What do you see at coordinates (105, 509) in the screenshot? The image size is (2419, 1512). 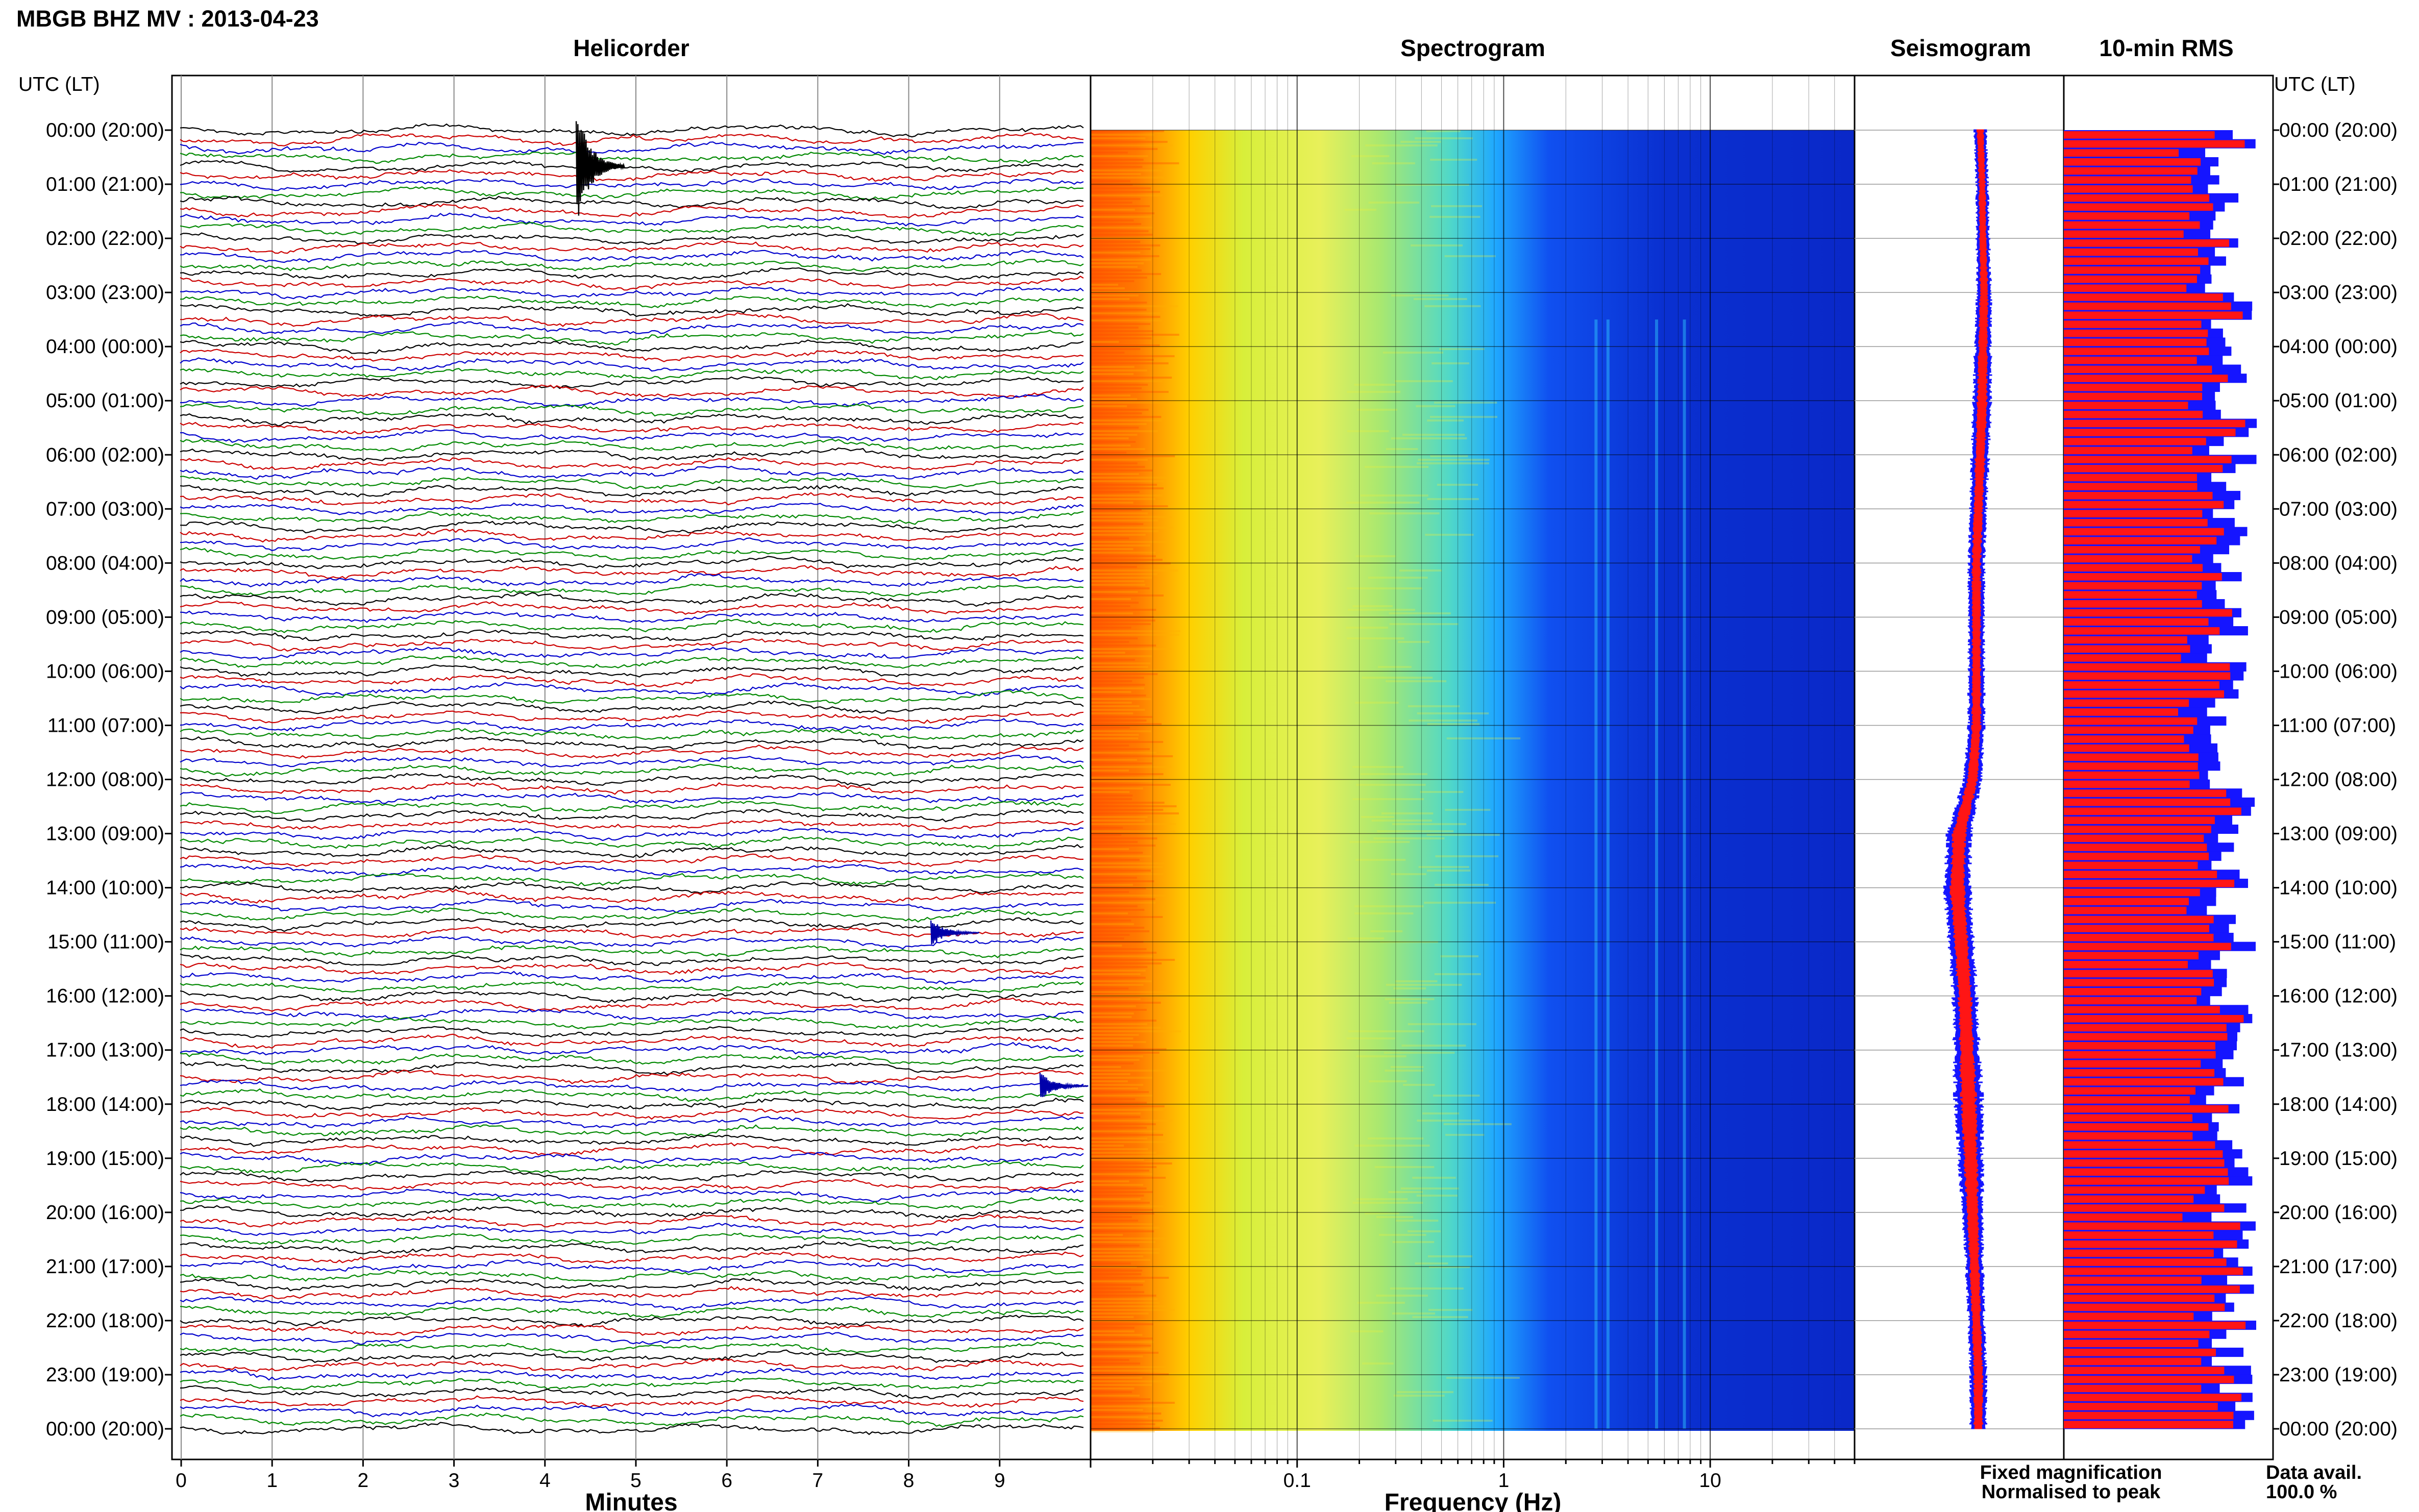 I see `time-tick-label: 07:00 (03:00)` at bounding box center [105, 509].